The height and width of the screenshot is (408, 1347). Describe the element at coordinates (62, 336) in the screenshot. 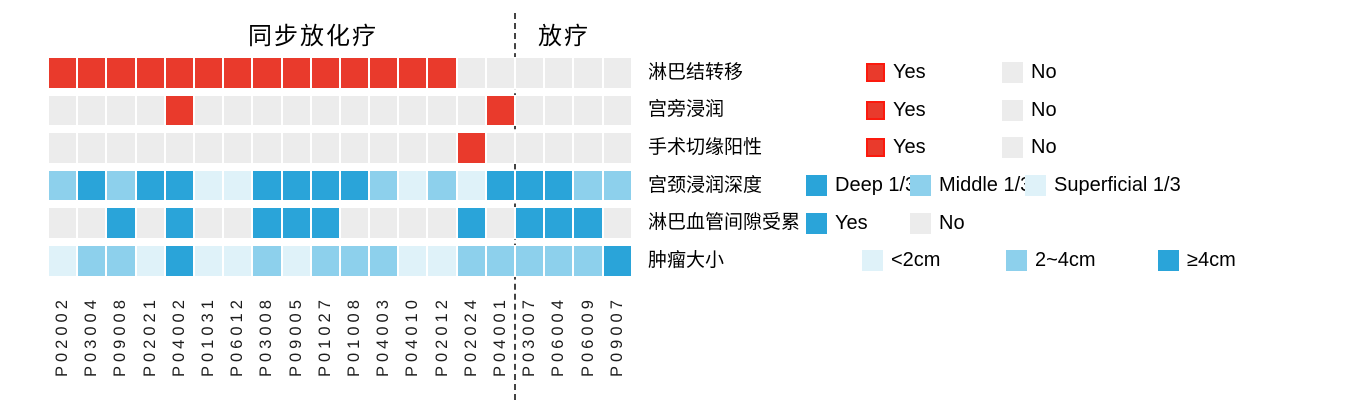

I see `patient-id-label: P02002` at that location.